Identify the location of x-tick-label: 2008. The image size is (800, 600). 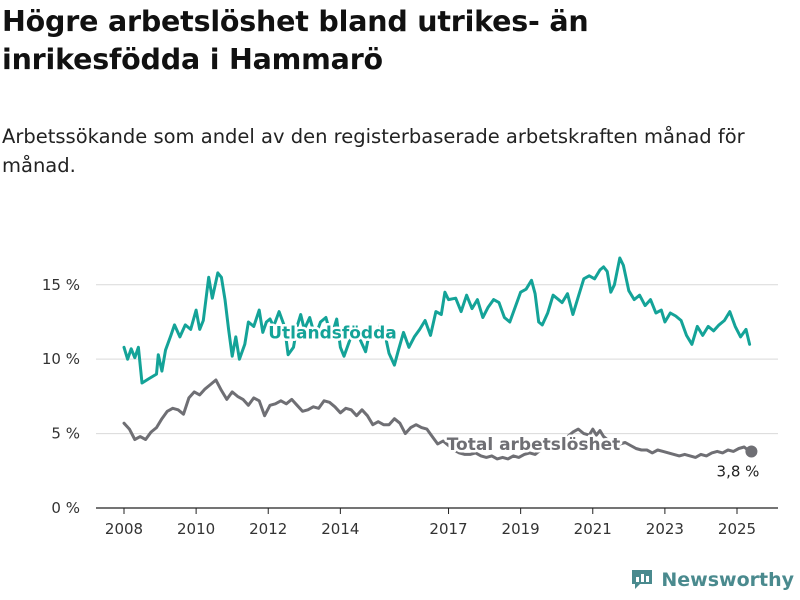
(124, 529).